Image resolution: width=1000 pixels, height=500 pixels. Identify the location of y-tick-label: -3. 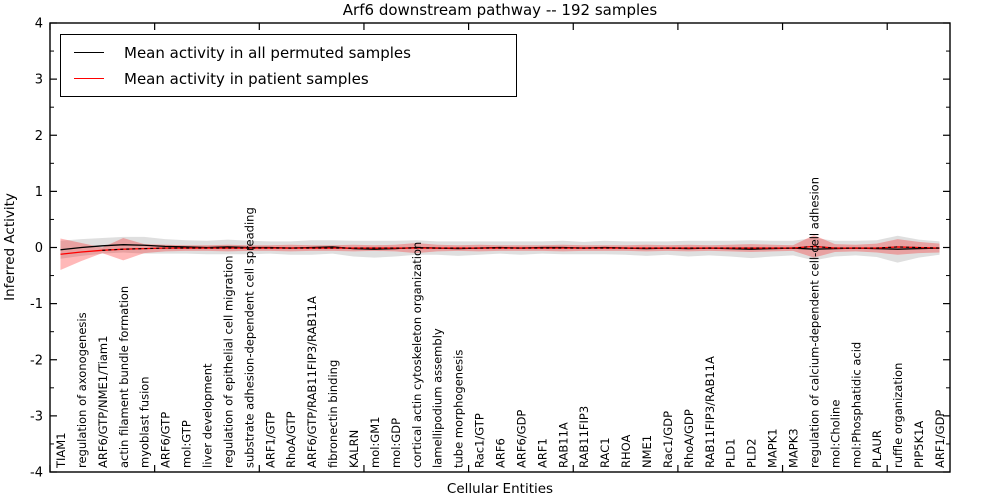
(36, 416).